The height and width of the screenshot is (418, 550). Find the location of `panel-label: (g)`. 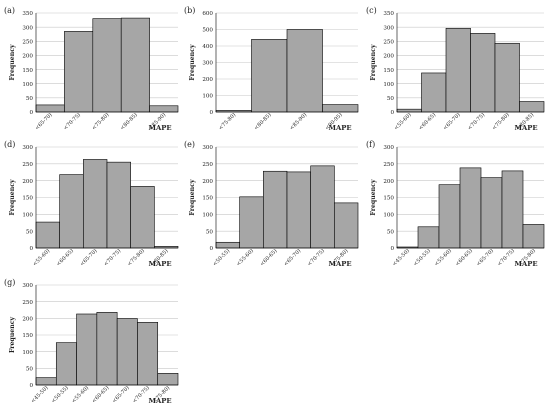

panel-label: (g) is located at coordinates (9, 282).